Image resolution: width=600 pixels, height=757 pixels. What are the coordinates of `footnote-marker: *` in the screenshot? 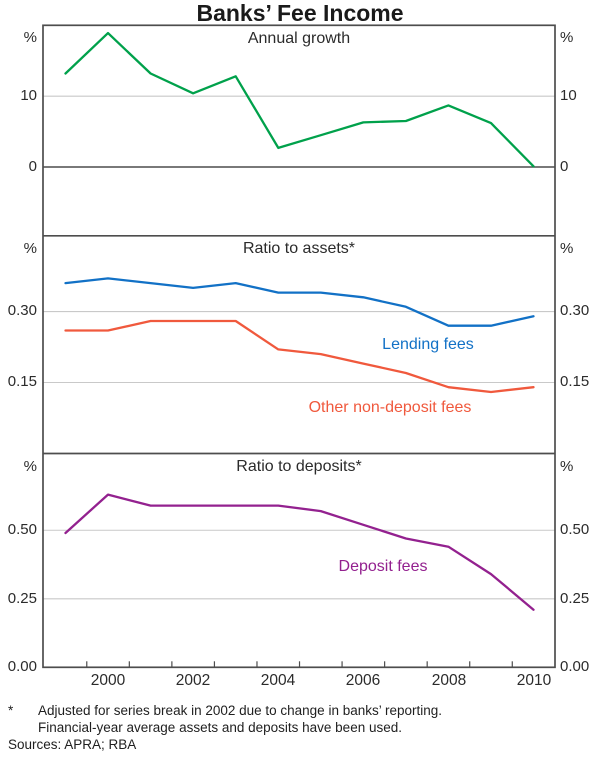 It's located at (11, 710).